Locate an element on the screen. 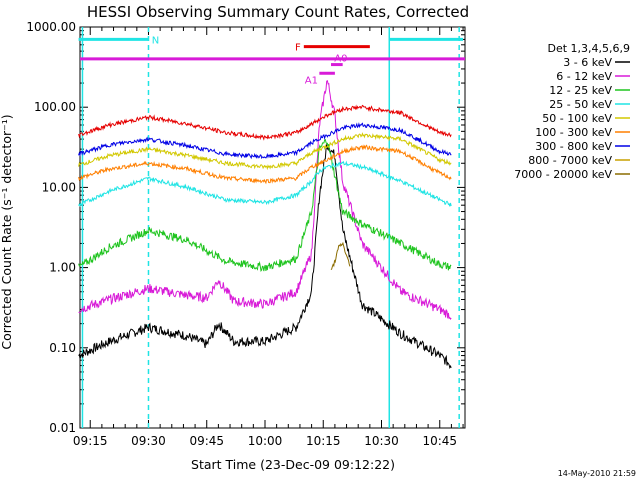 The width and height of the screenshot is (640, 480). legend-title: Det 1,3,4,5,6,9 is located at coordinates (588, 48).